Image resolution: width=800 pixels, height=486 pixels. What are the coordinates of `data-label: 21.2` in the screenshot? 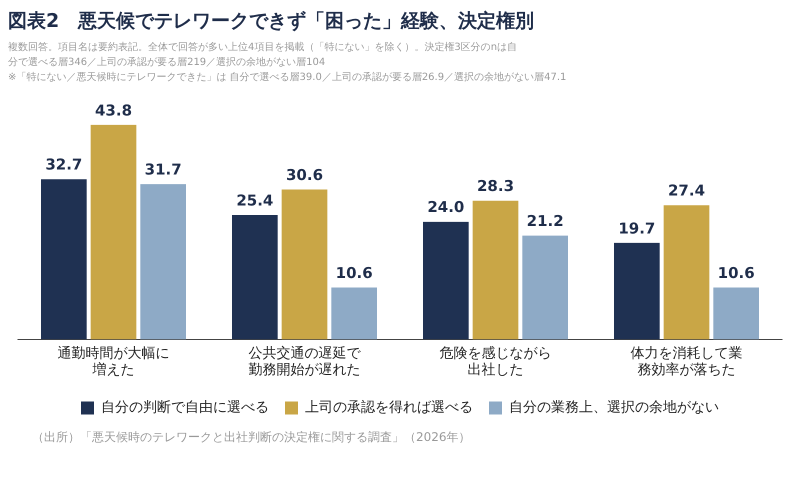 It's located at (545, 221).